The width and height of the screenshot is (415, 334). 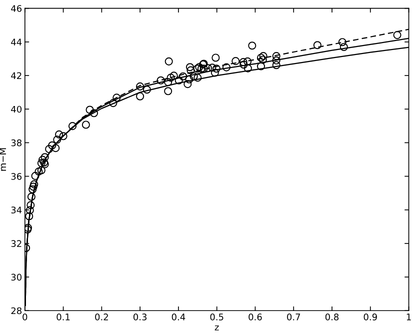 I want to click on x-tick-label: 0.8, so click(x=332, y=317).